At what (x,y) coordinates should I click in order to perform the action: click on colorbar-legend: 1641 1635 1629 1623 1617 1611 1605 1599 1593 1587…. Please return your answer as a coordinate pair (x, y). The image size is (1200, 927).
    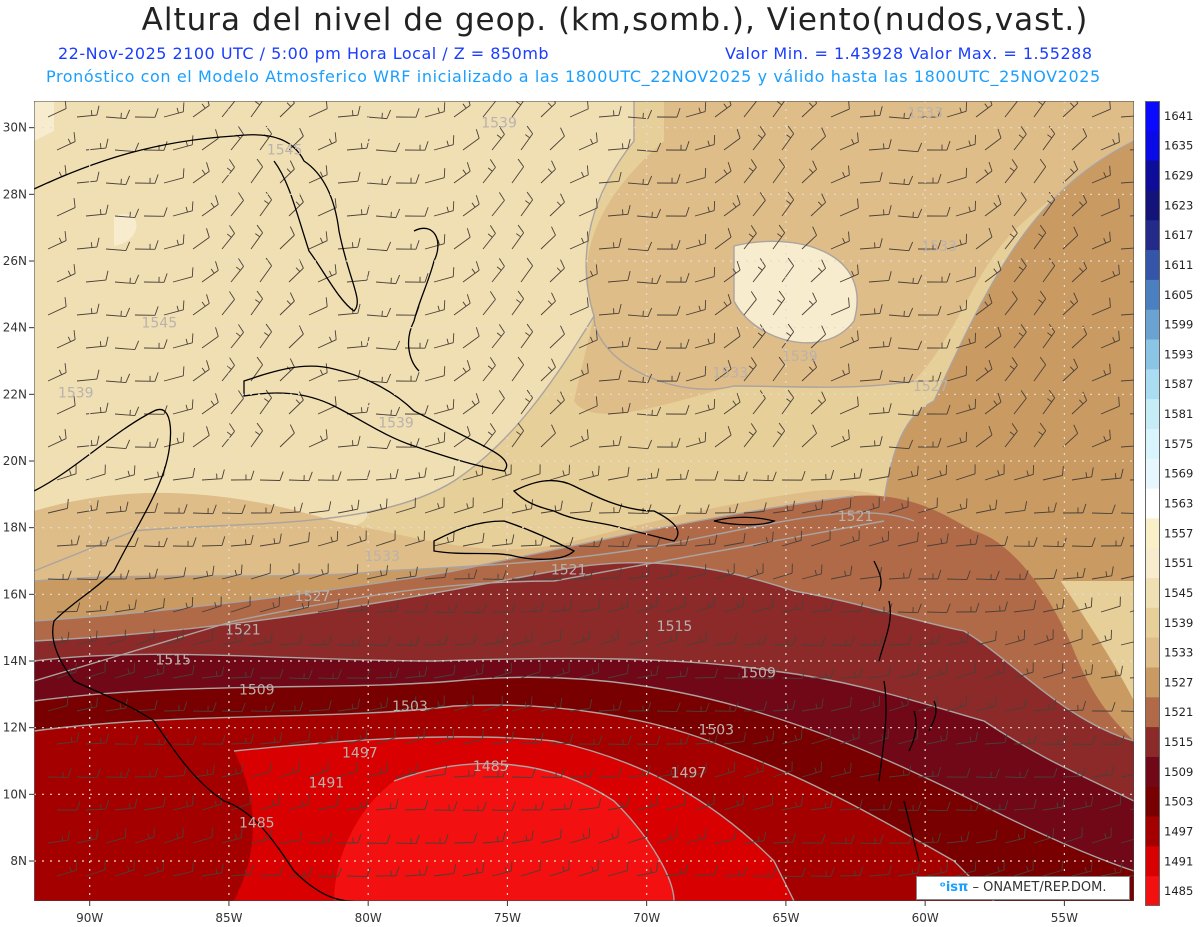
    Looking at the image, I should click on (1169, 503).